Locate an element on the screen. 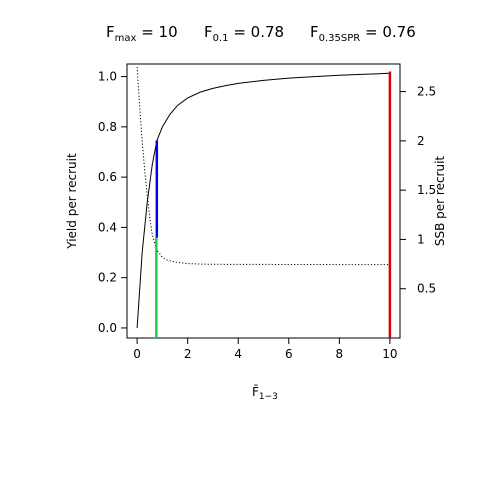  y-axis-left: 0.0 0.2 0.4 0.6 0.8 1.0 is located at coordinates (112, 202).